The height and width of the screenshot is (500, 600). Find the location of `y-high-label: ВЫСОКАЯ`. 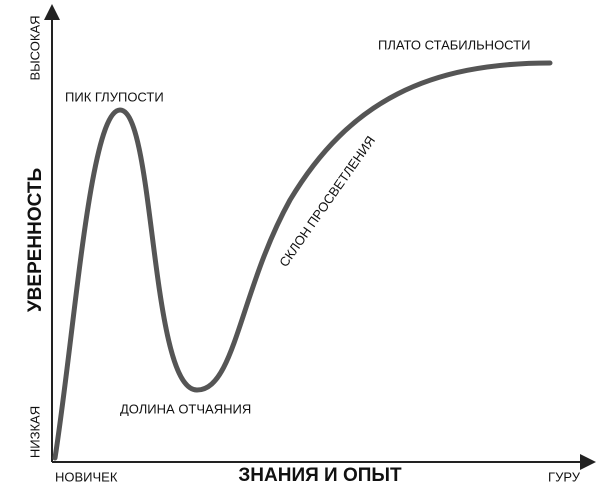

y-high-label: ВЫСОКАЯ is located at coordinates (34, 47).